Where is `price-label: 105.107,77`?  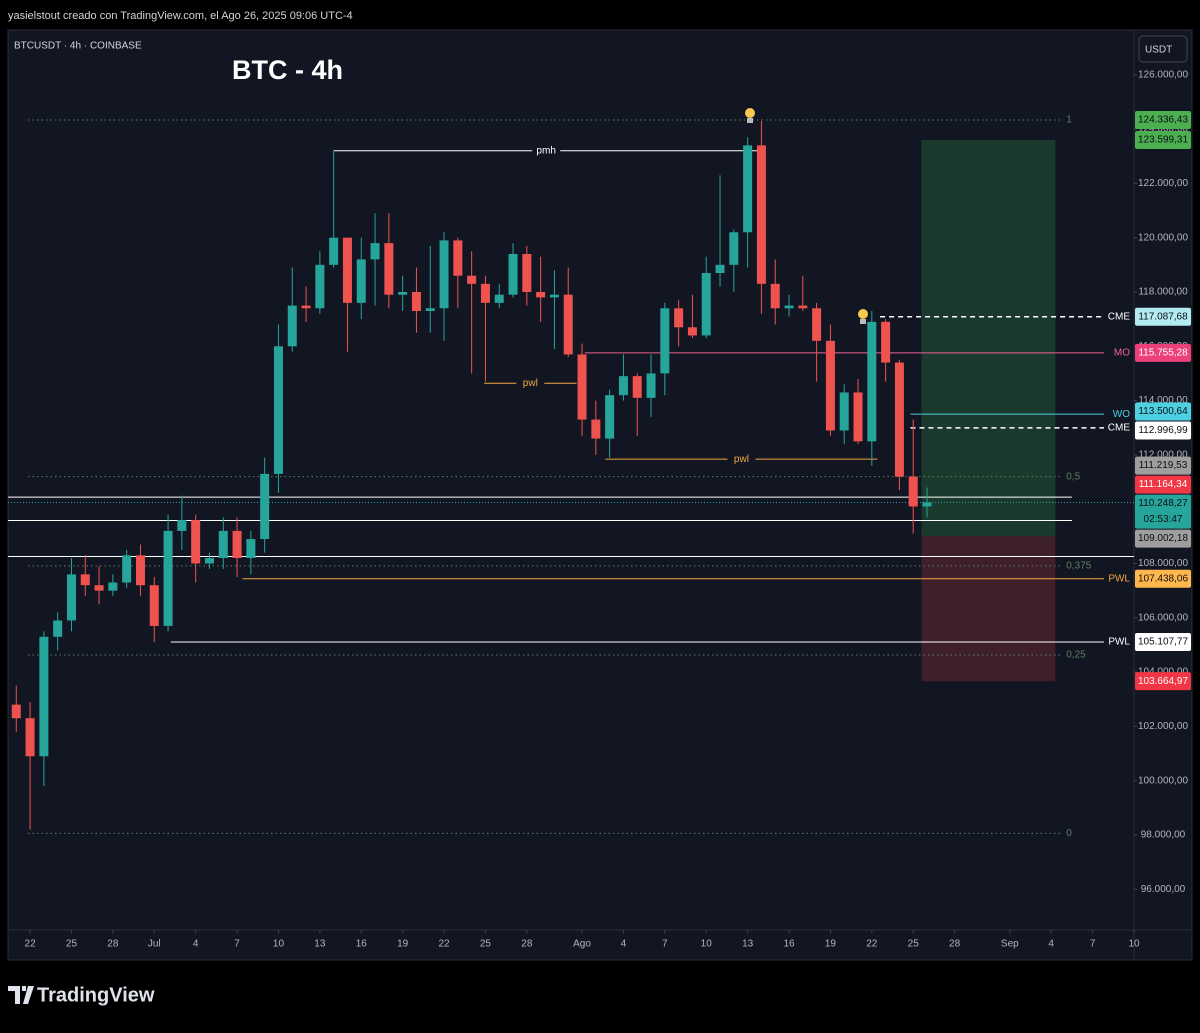
price-label: 105.107,77 is located at coordinates (1163, 642).